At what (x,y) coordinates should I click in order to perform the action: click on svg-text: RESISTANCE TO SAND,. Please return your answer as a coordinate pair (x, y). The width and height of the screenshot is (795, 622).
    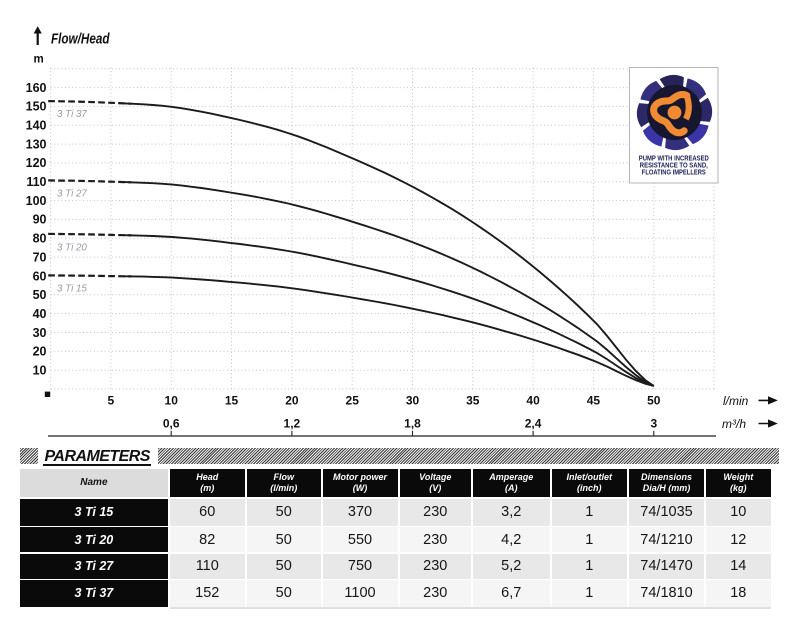
    Looking at the image, I should click on (674, 166).